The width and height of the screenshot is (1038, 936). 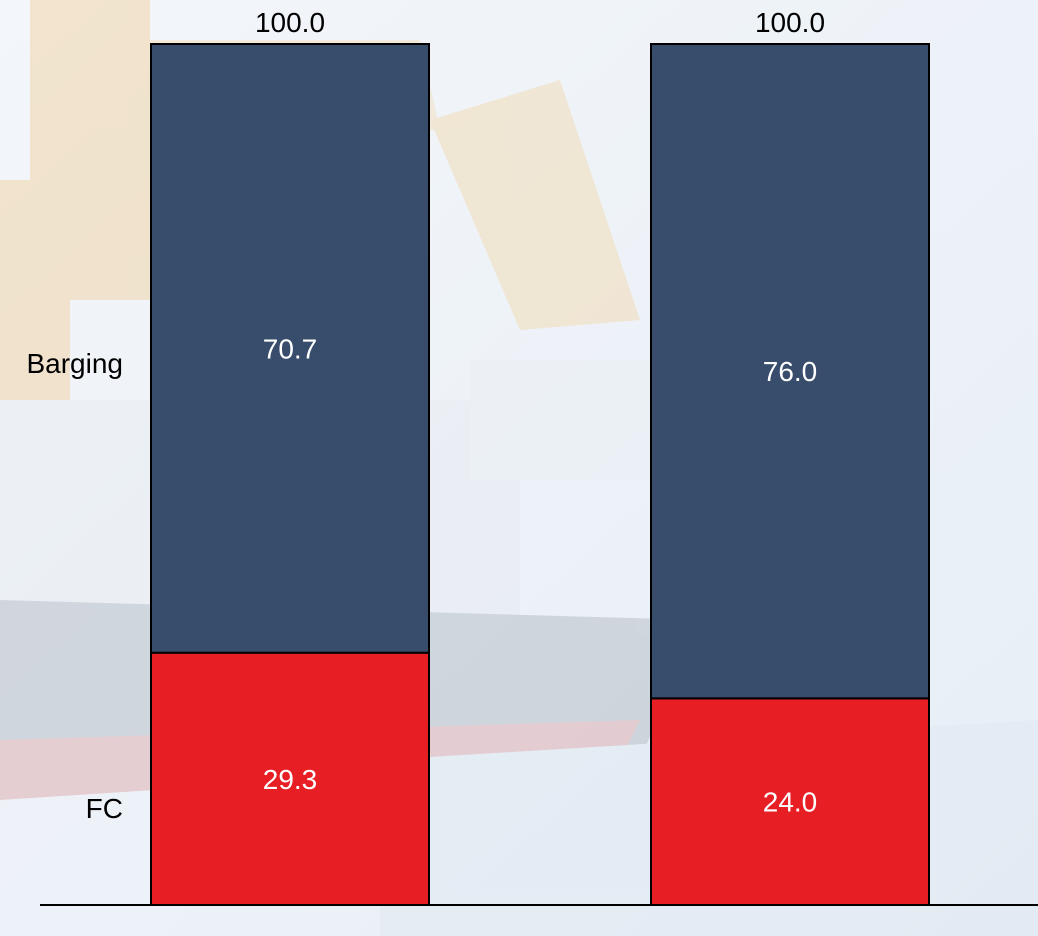 I want to click on value-label-fc-2: 24.0, so click(x=790, y=802).